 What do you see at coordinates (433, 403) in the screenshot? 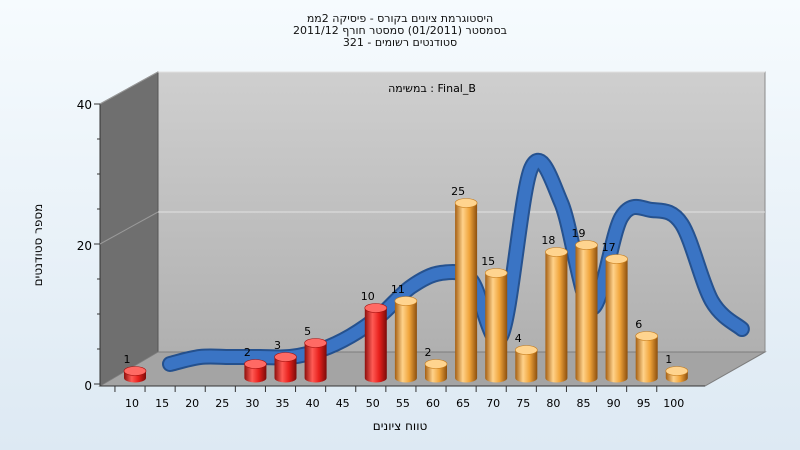
I see `x-tick-label: 60` at bounding box center [433, 403].